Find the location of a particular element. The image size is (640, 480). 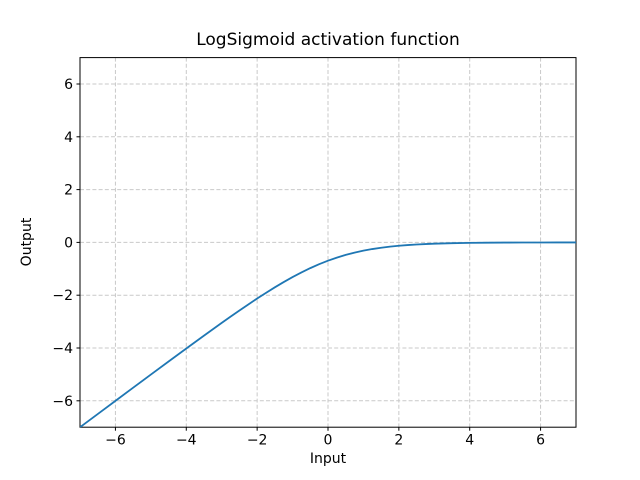

x-tick-label: −6 is located at coordinates (115, 441).